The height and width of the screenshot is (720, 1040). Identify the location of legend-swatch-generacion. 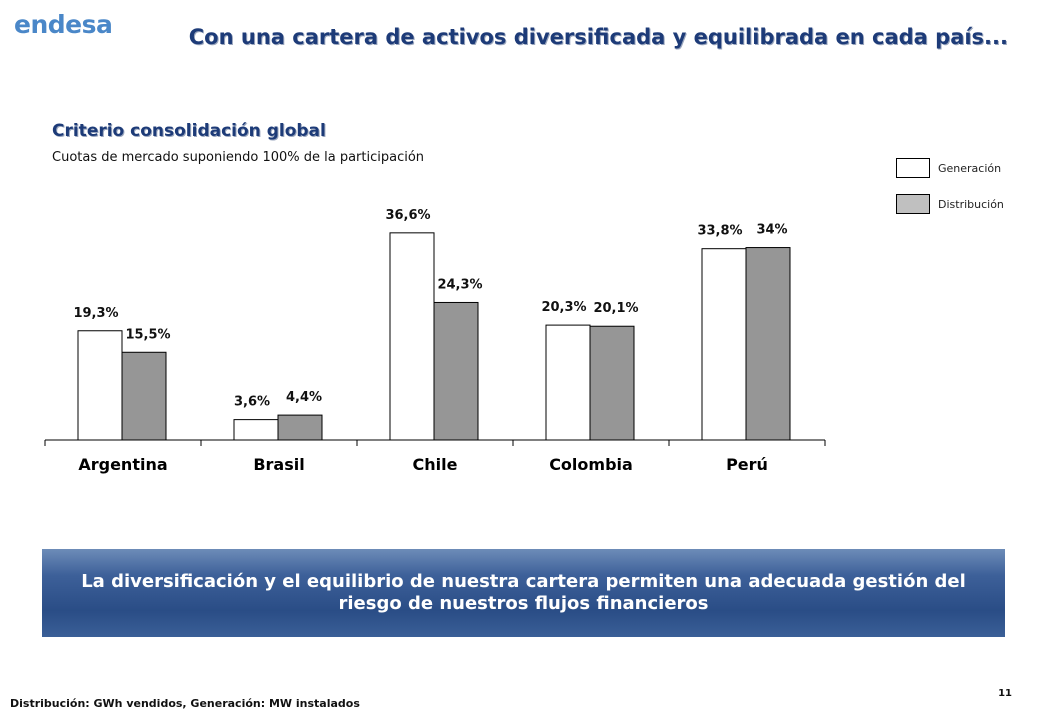
(913, 168).